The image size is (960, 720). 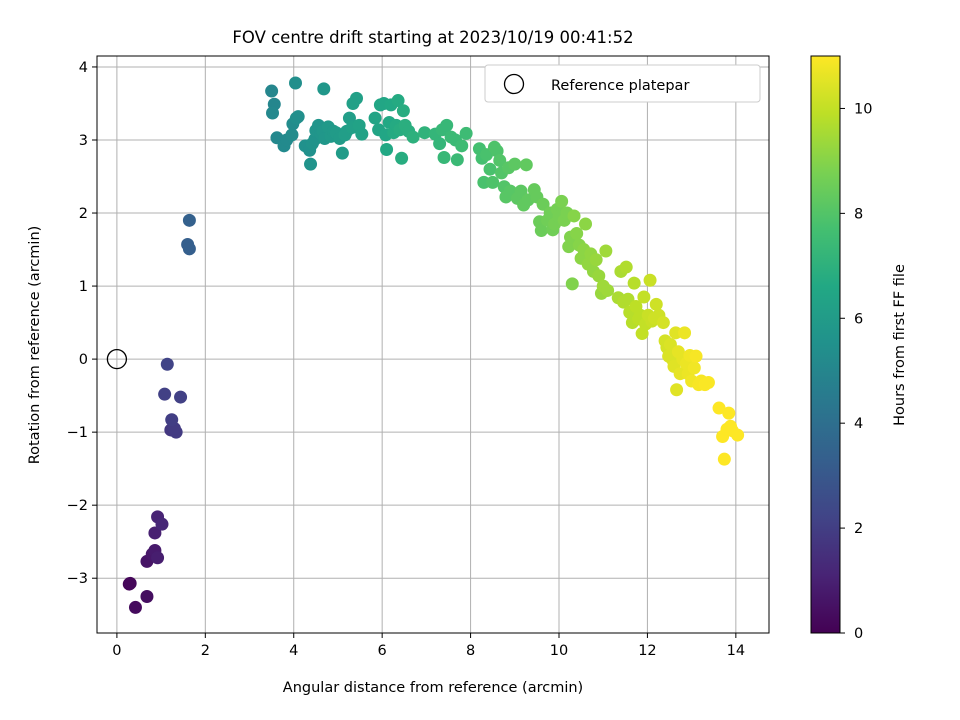 What do you see at coordinates (382, 651) in the screenshot?
I see `x-tick-label: 6` at bounding box center [382, 651].